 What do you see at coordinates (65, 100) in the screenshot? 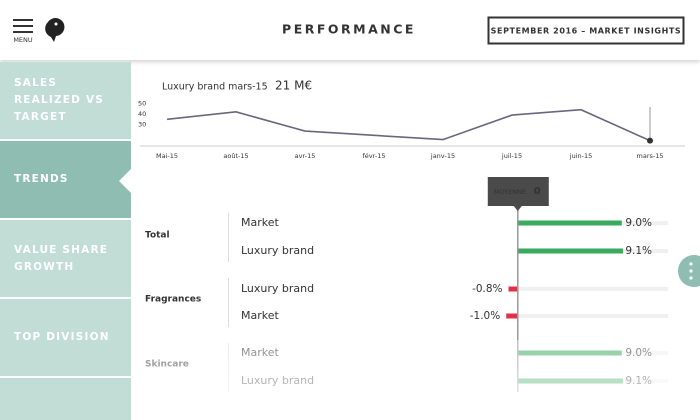
I see `sidebar-item: SALES REALIZED VS TARGET` at bounding box center [65, 100].